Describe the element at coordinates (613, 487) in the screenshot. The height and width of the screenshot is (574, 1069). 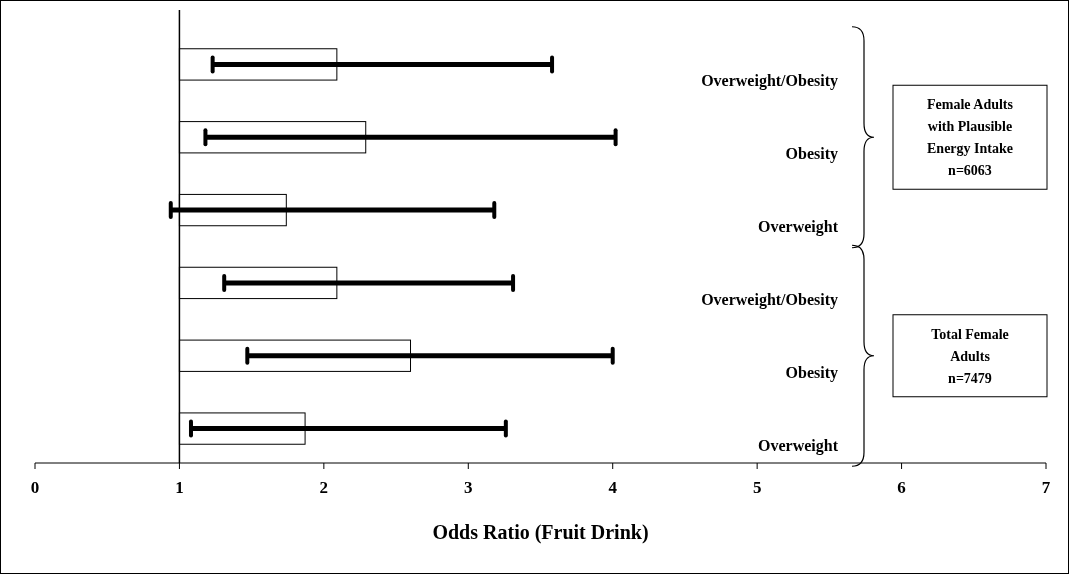
I see `x-tick-label: 4` at that location.